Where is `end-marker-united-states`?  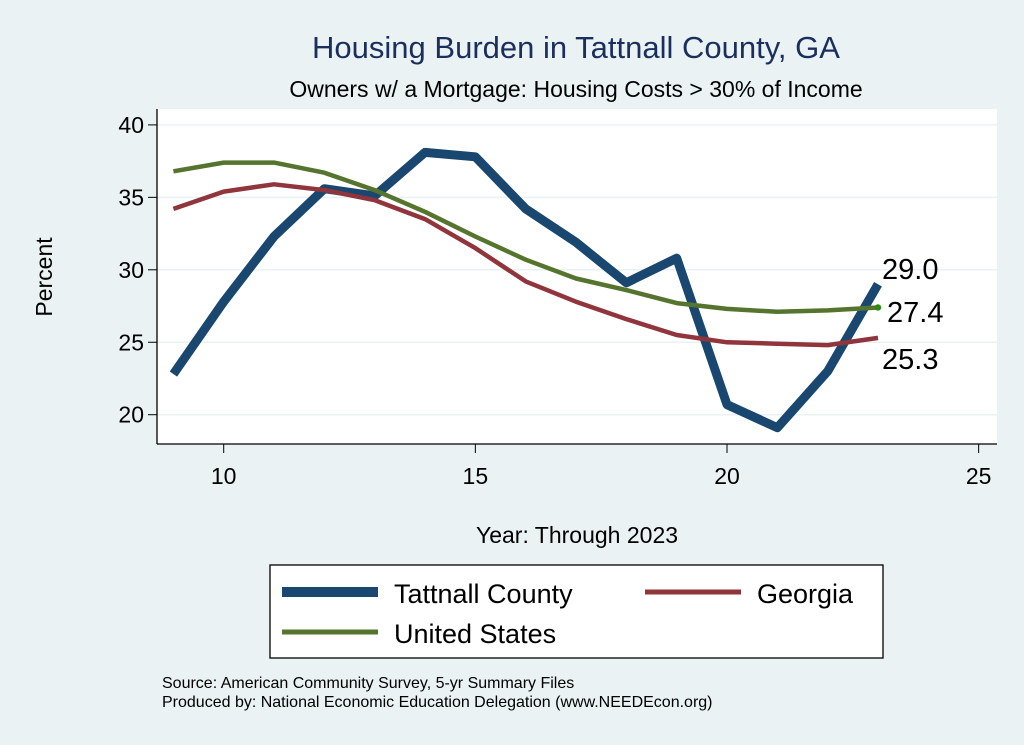
end-marker-united-states is located at coordinates (878, 307).